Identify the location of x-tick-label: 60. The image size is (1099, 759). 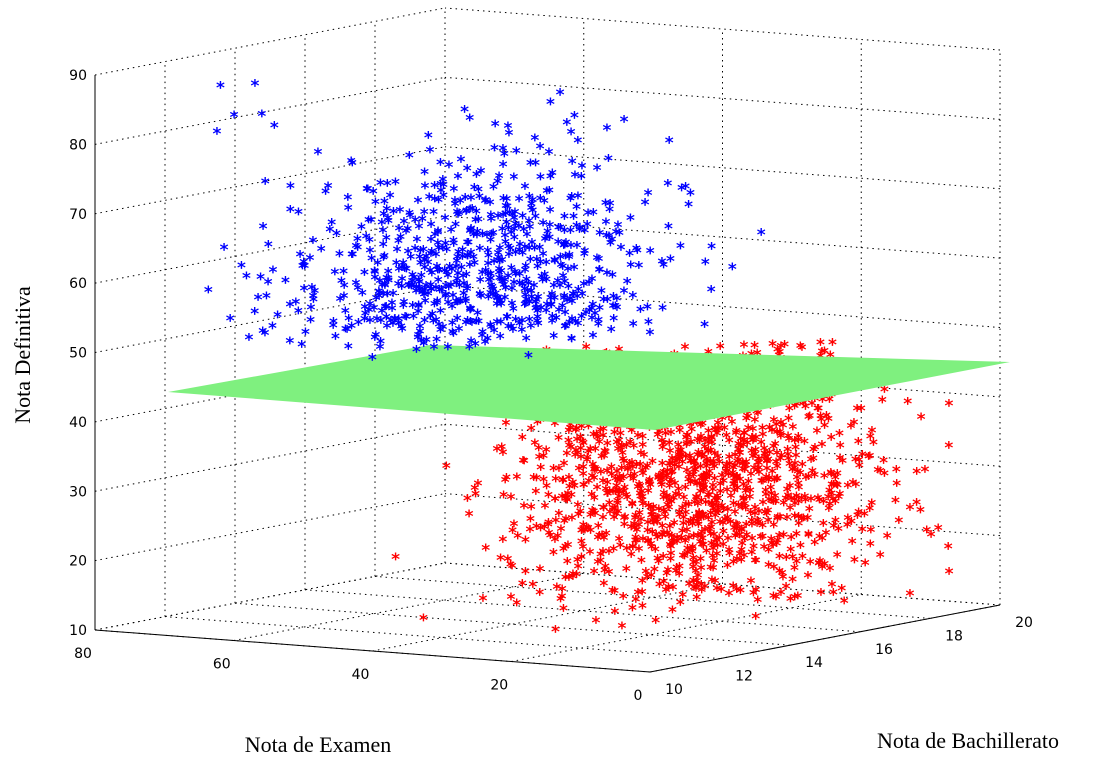
(222, 665).